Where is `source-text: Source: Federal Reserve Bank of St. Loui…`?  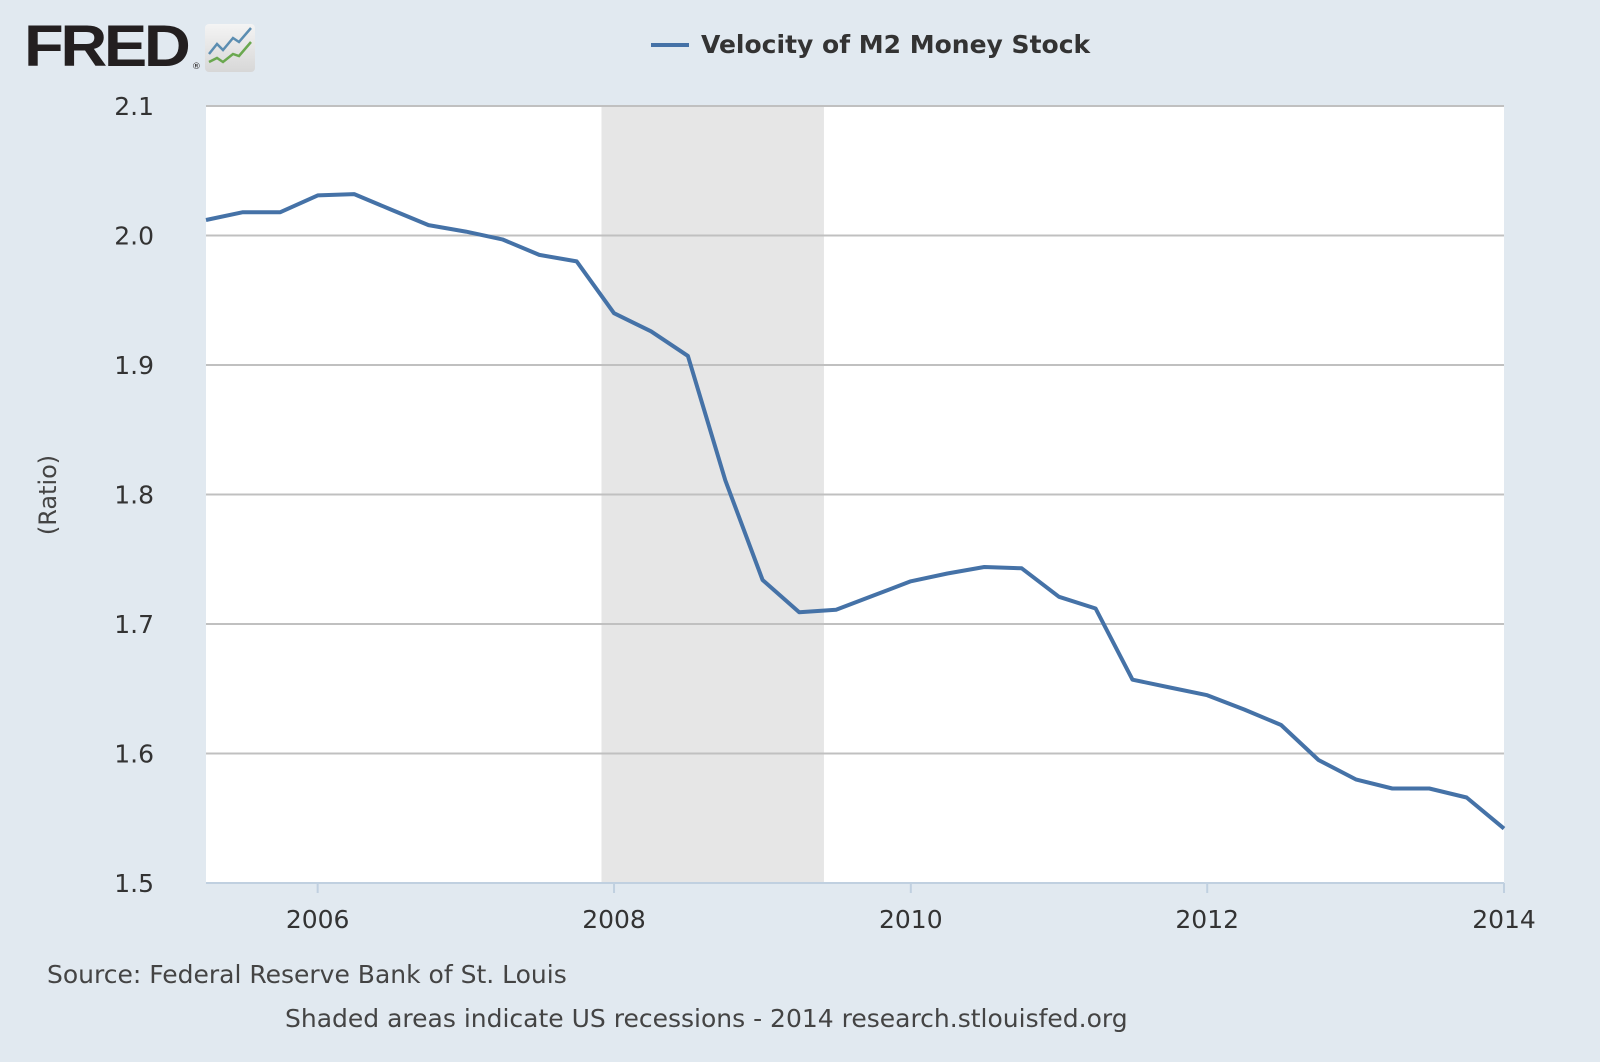 source-text: Source: Federal Reserve Bank of St. Loui… is located at coordinates (307, 974).